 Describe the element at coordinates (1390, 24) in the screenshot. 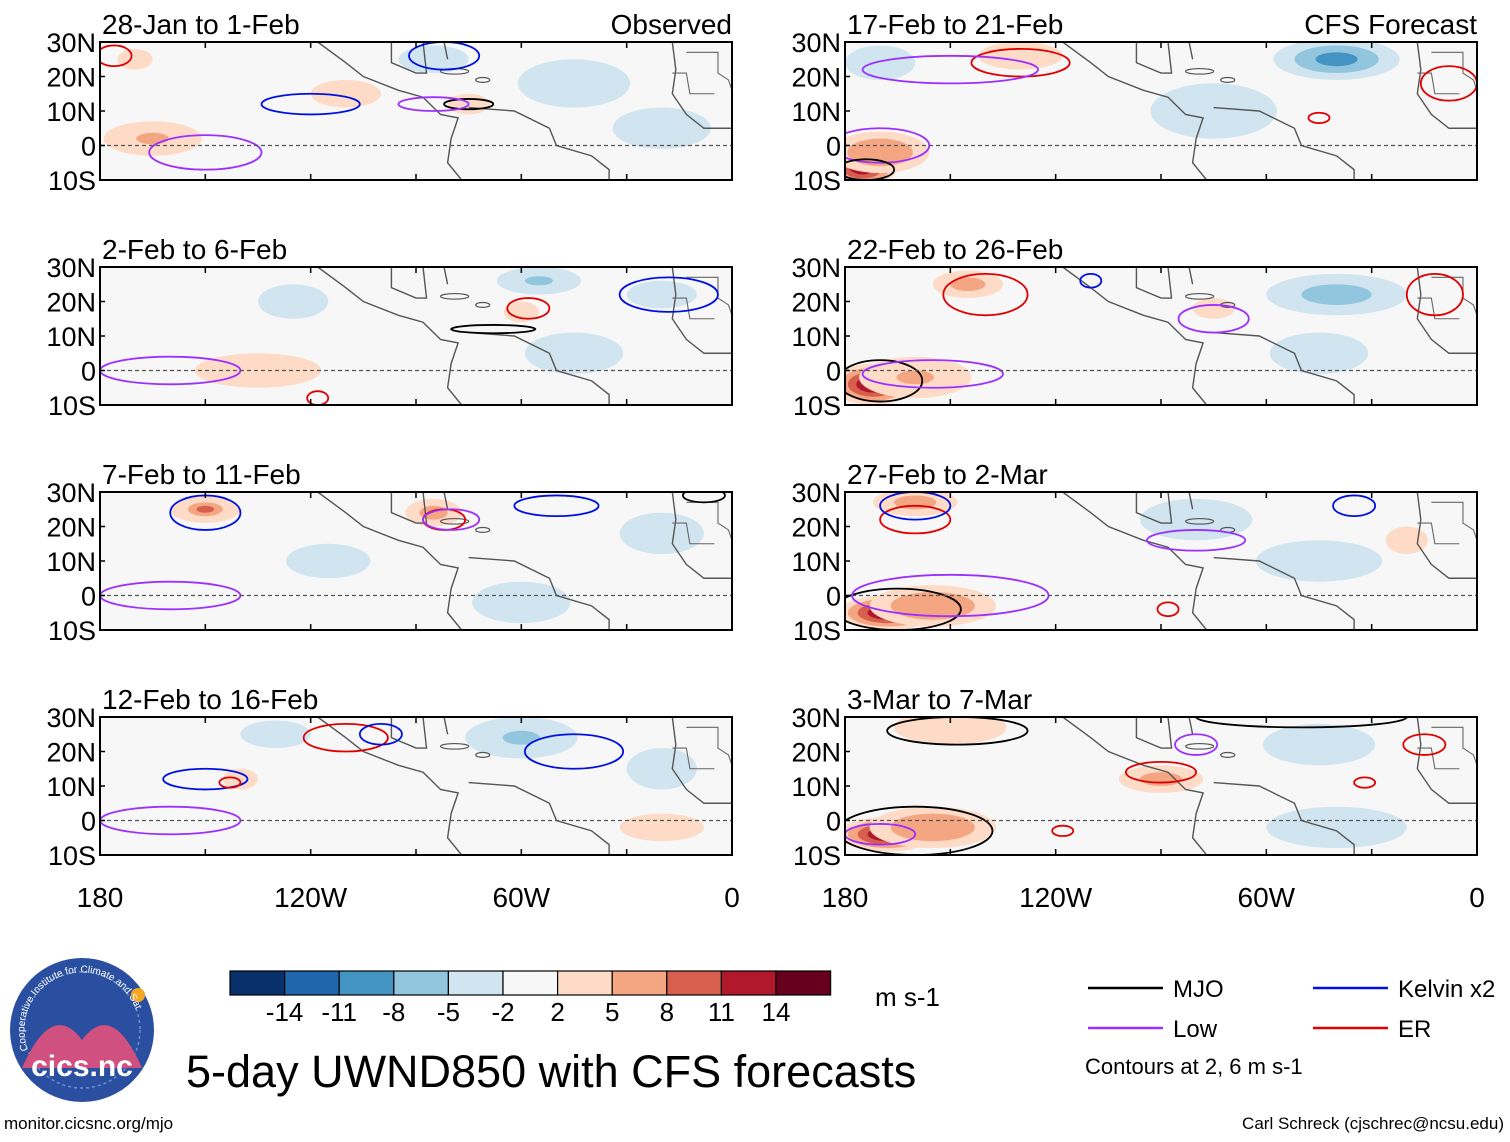

I see `column-header: CFS Forecast` at that location.